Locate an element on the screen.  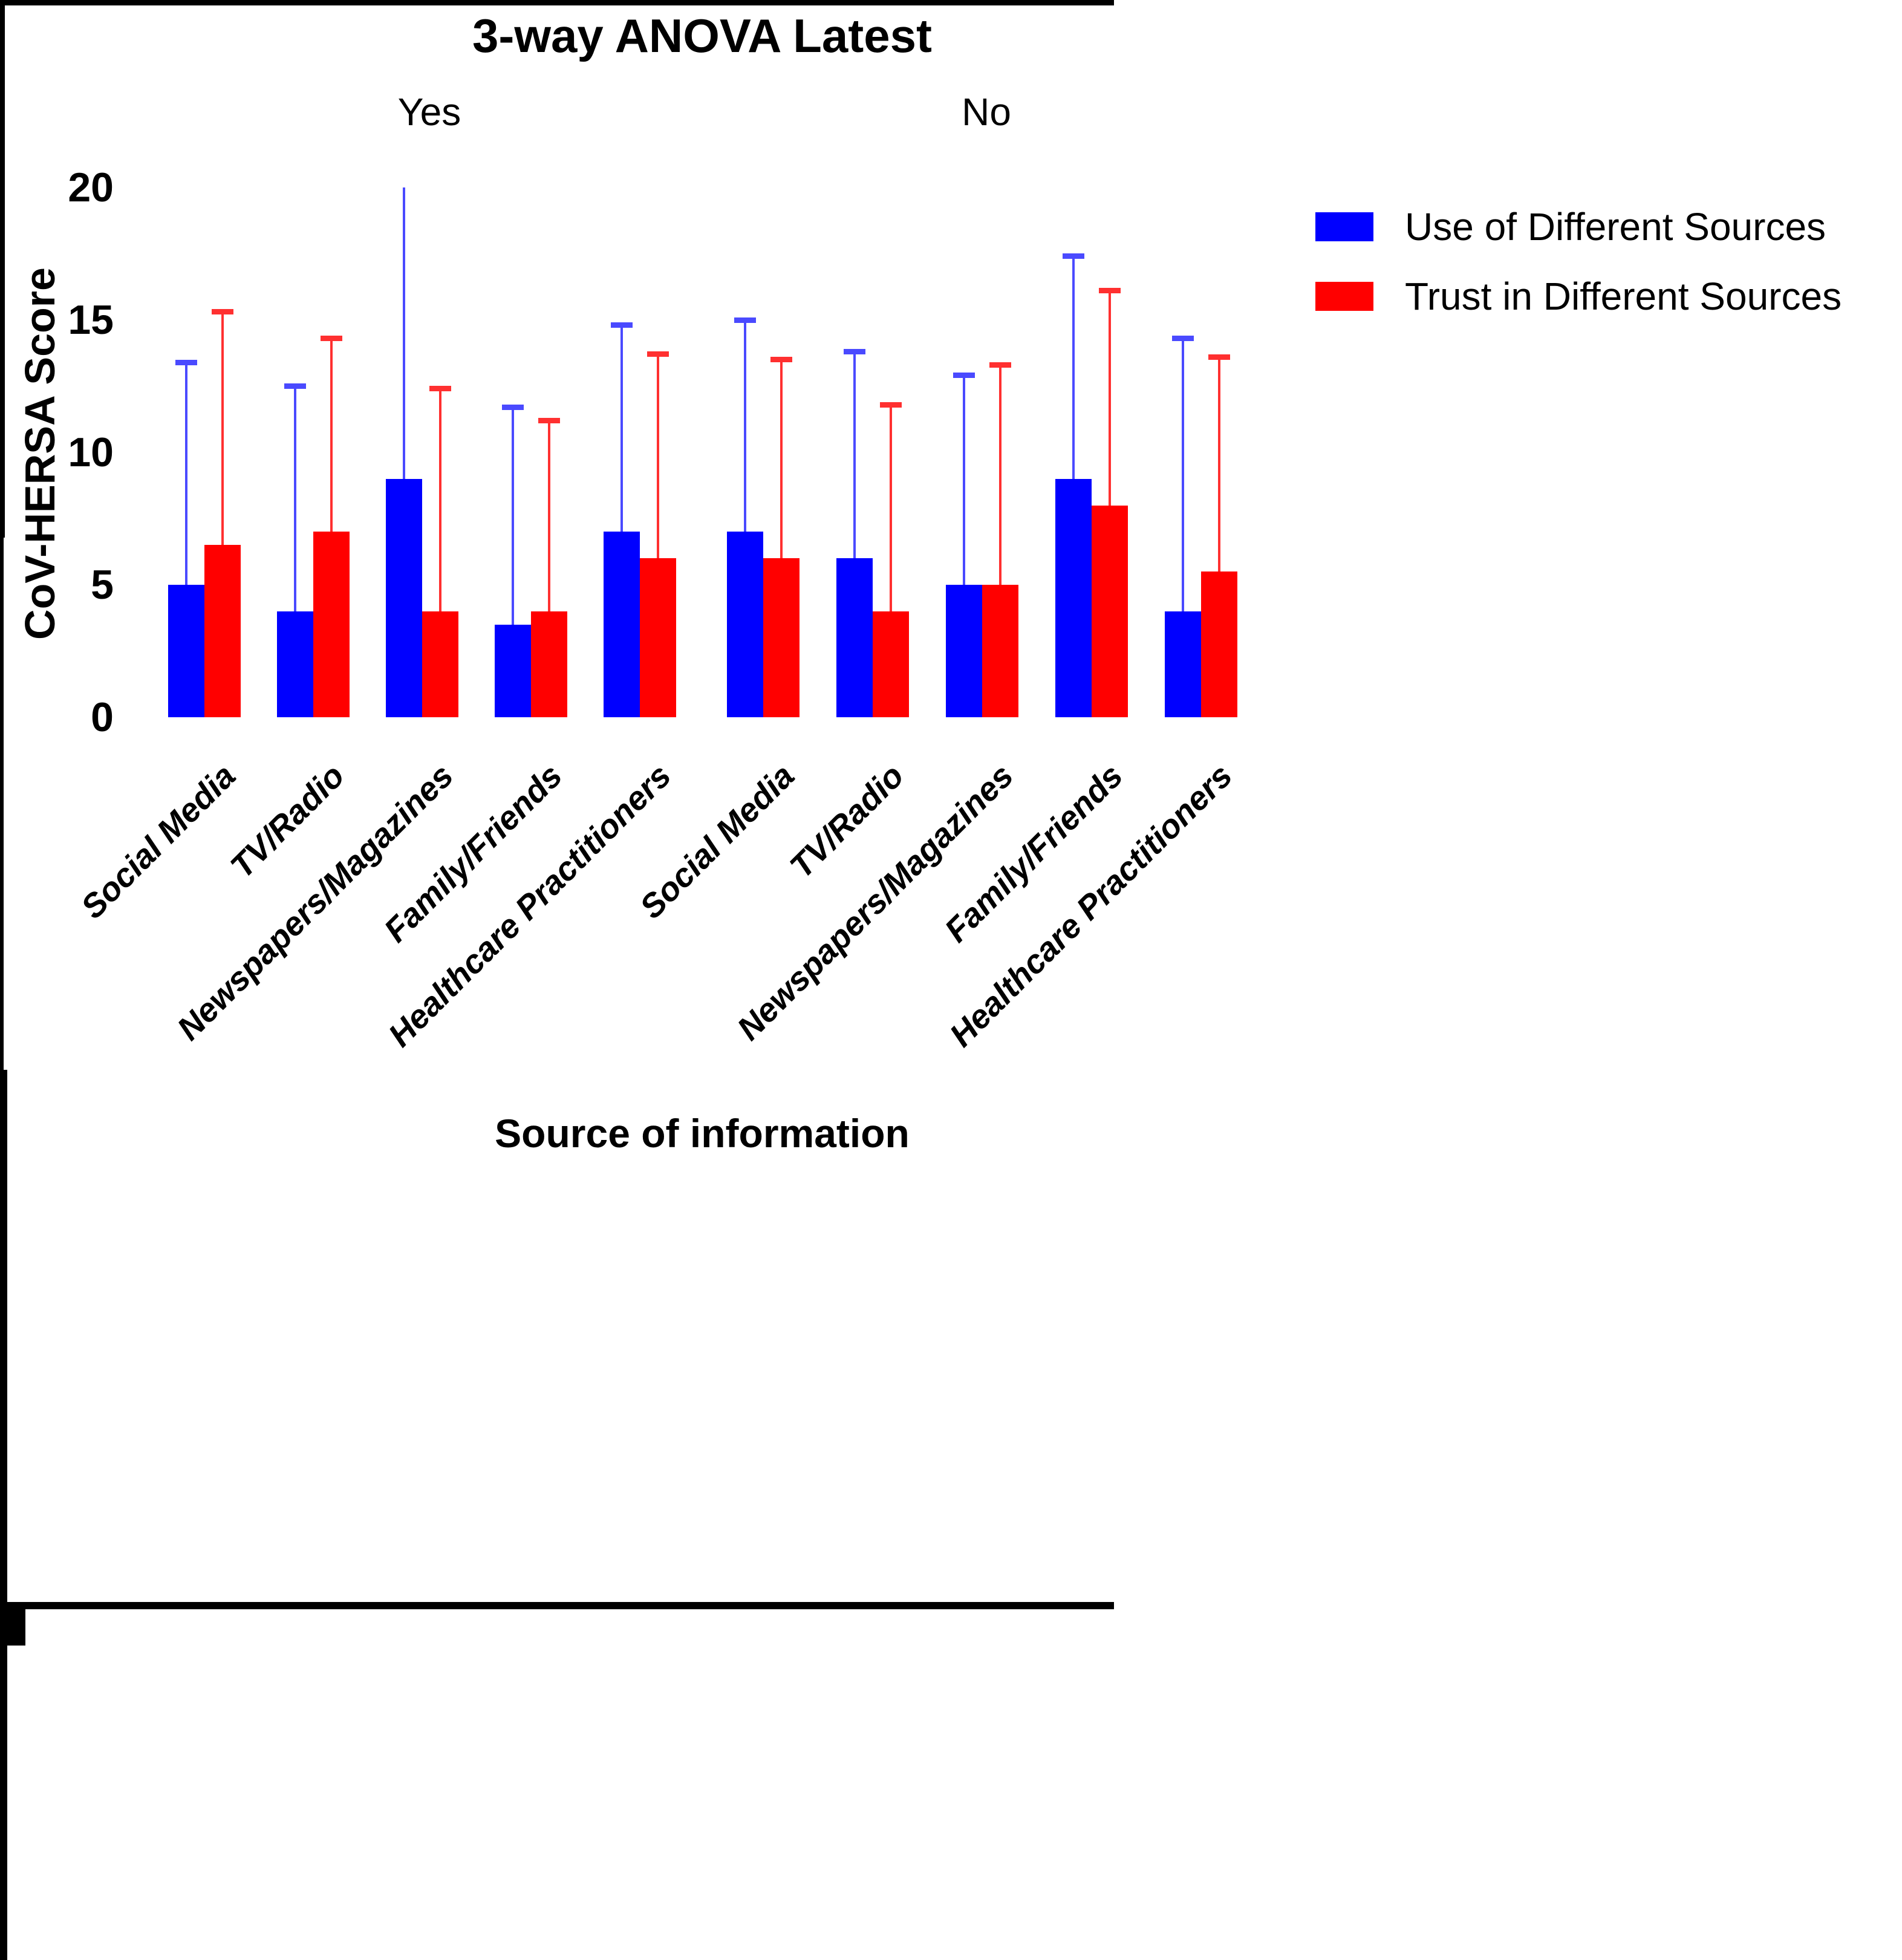
y-tick-label: 20 is located at coordinates (91, 187).